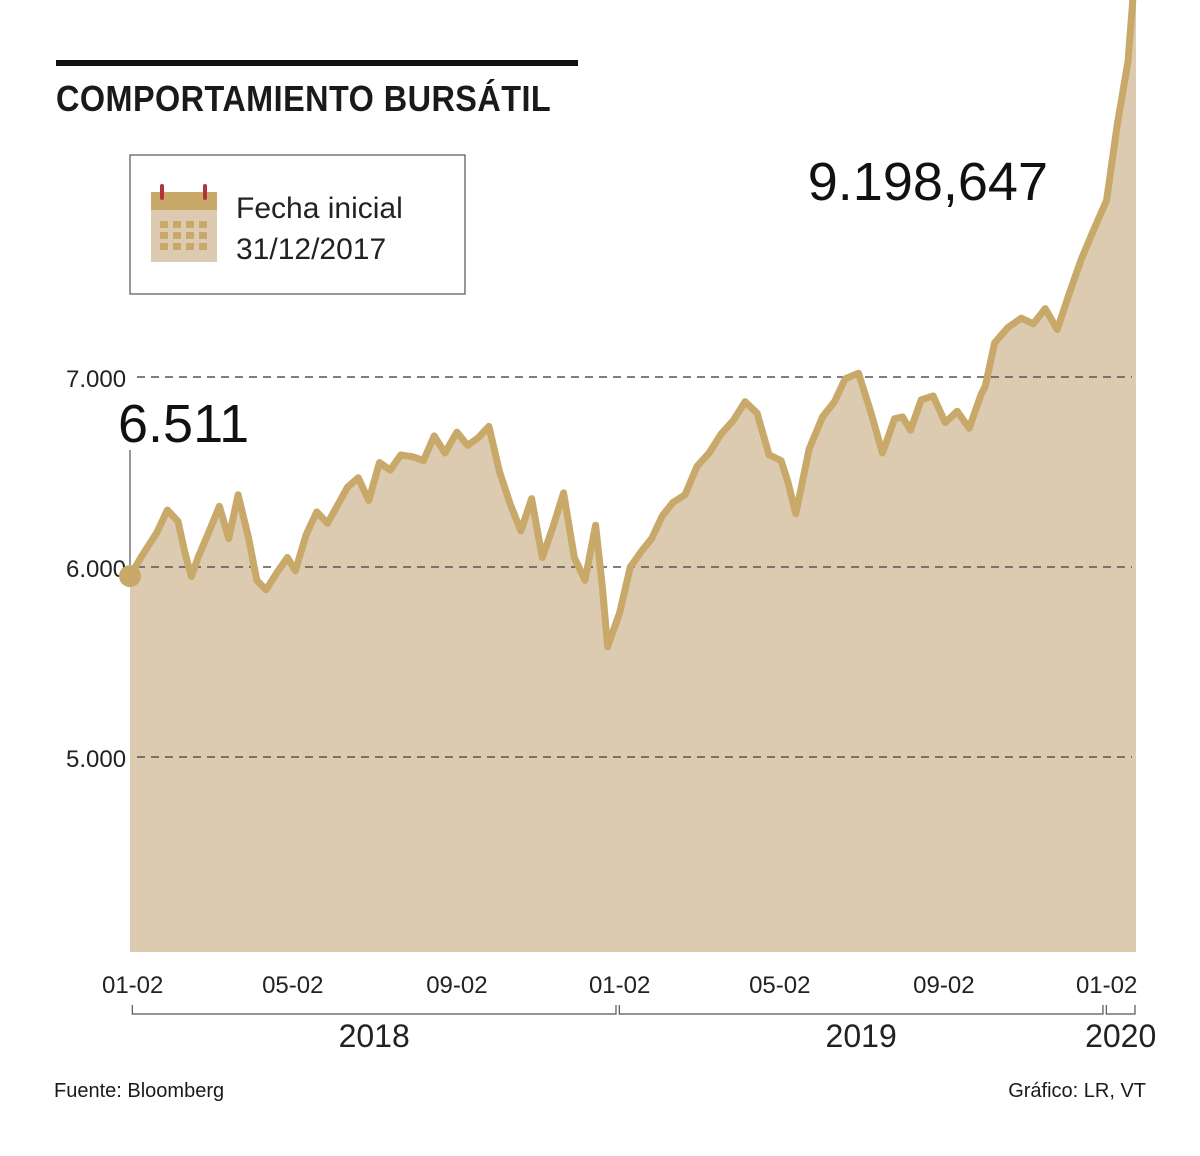 Image resolution: width=1200 pixels, height=1156 pixels. What do you see at coordinates (374, 1036) in the screenshot?
I see `year-label: 2018` at bounding box center [374, 1036].